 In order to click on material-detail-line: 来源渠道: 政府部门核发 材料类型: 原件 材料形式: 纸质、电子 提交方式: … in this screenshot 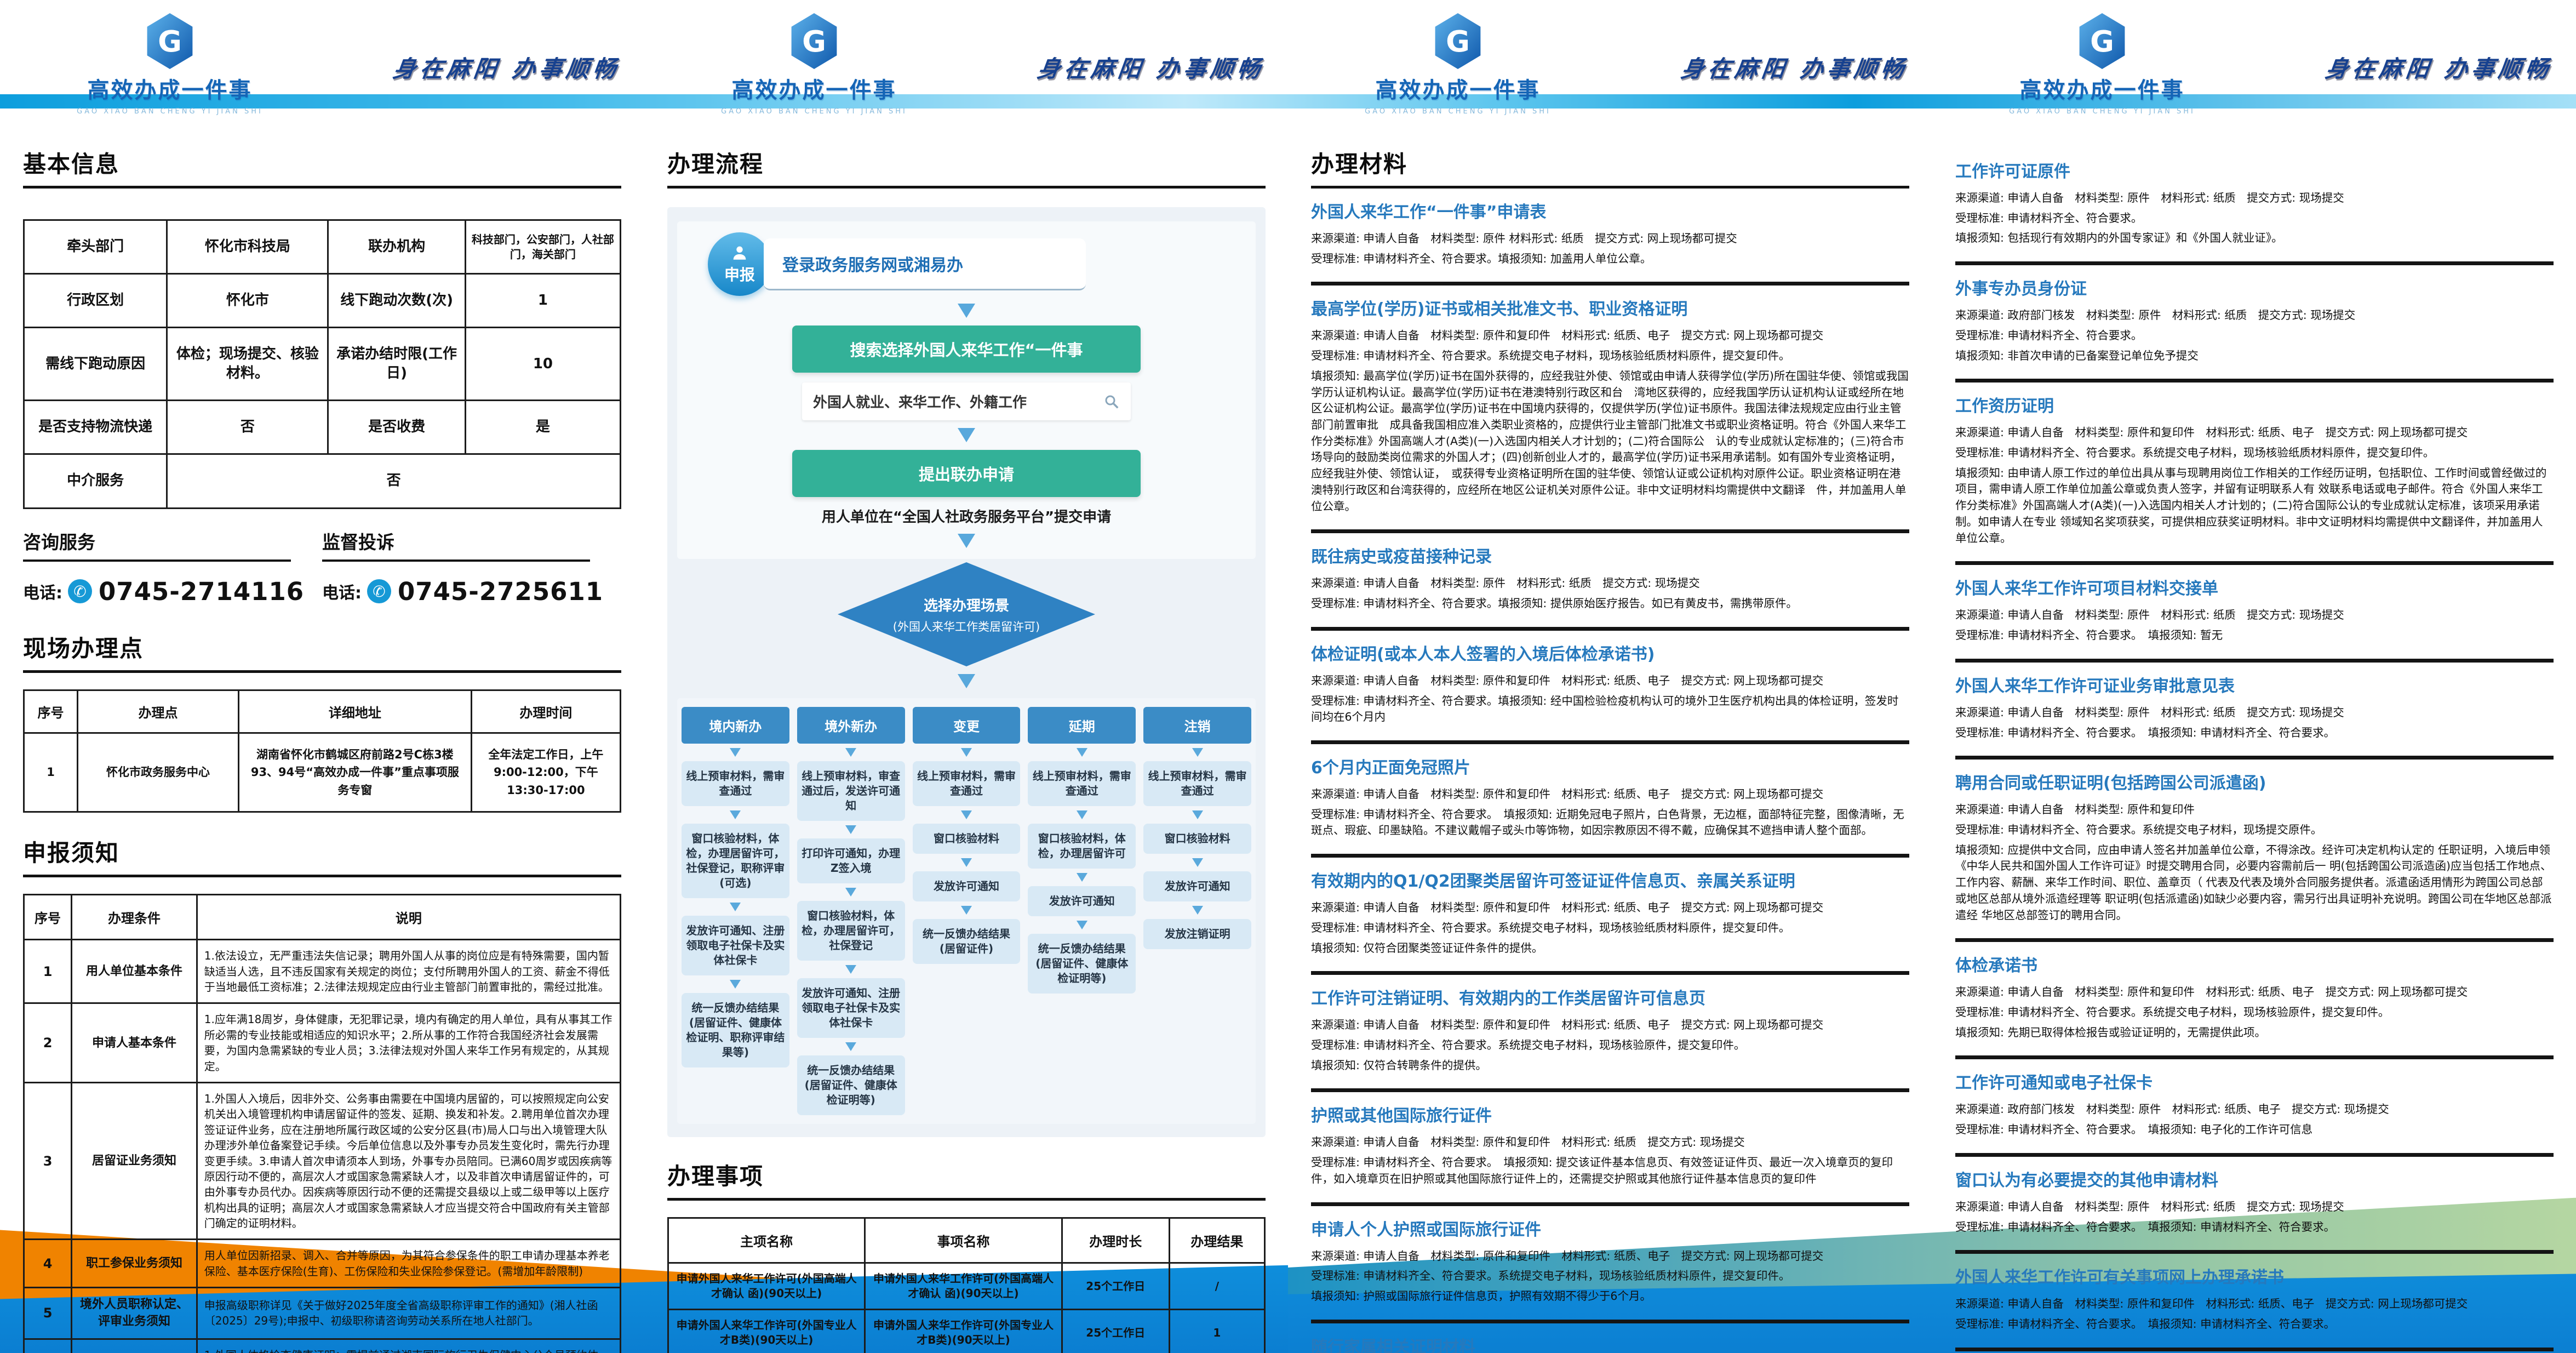, I will do `click(2172, 1109)`.